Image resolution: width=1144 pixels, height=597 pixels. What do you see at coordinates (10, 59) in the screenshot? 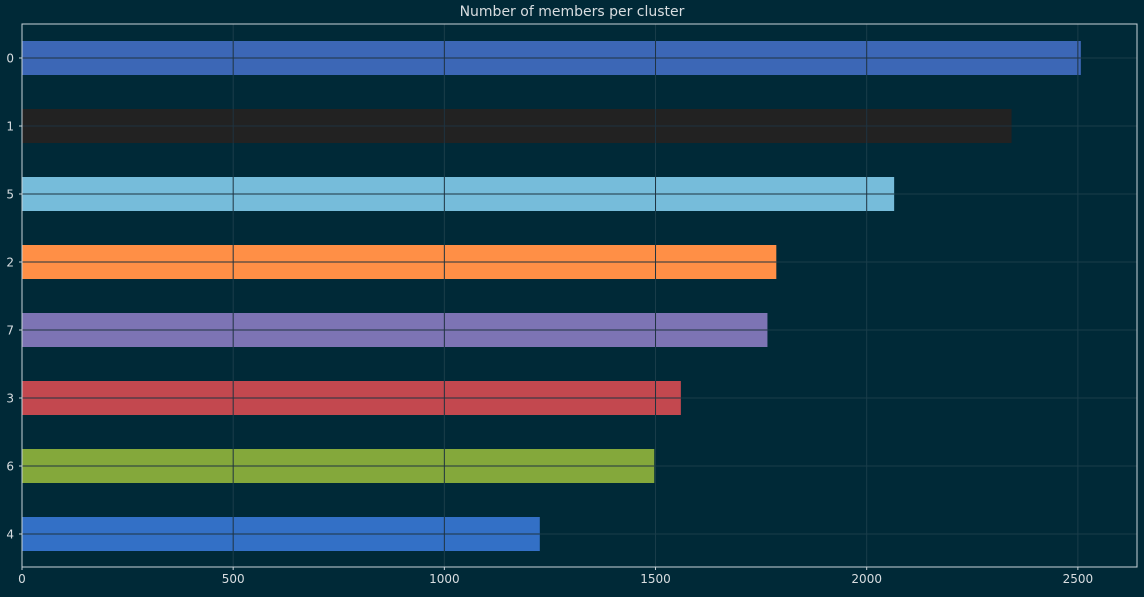
I see `y-tick-label: 0` at bounding box center [10, 59].